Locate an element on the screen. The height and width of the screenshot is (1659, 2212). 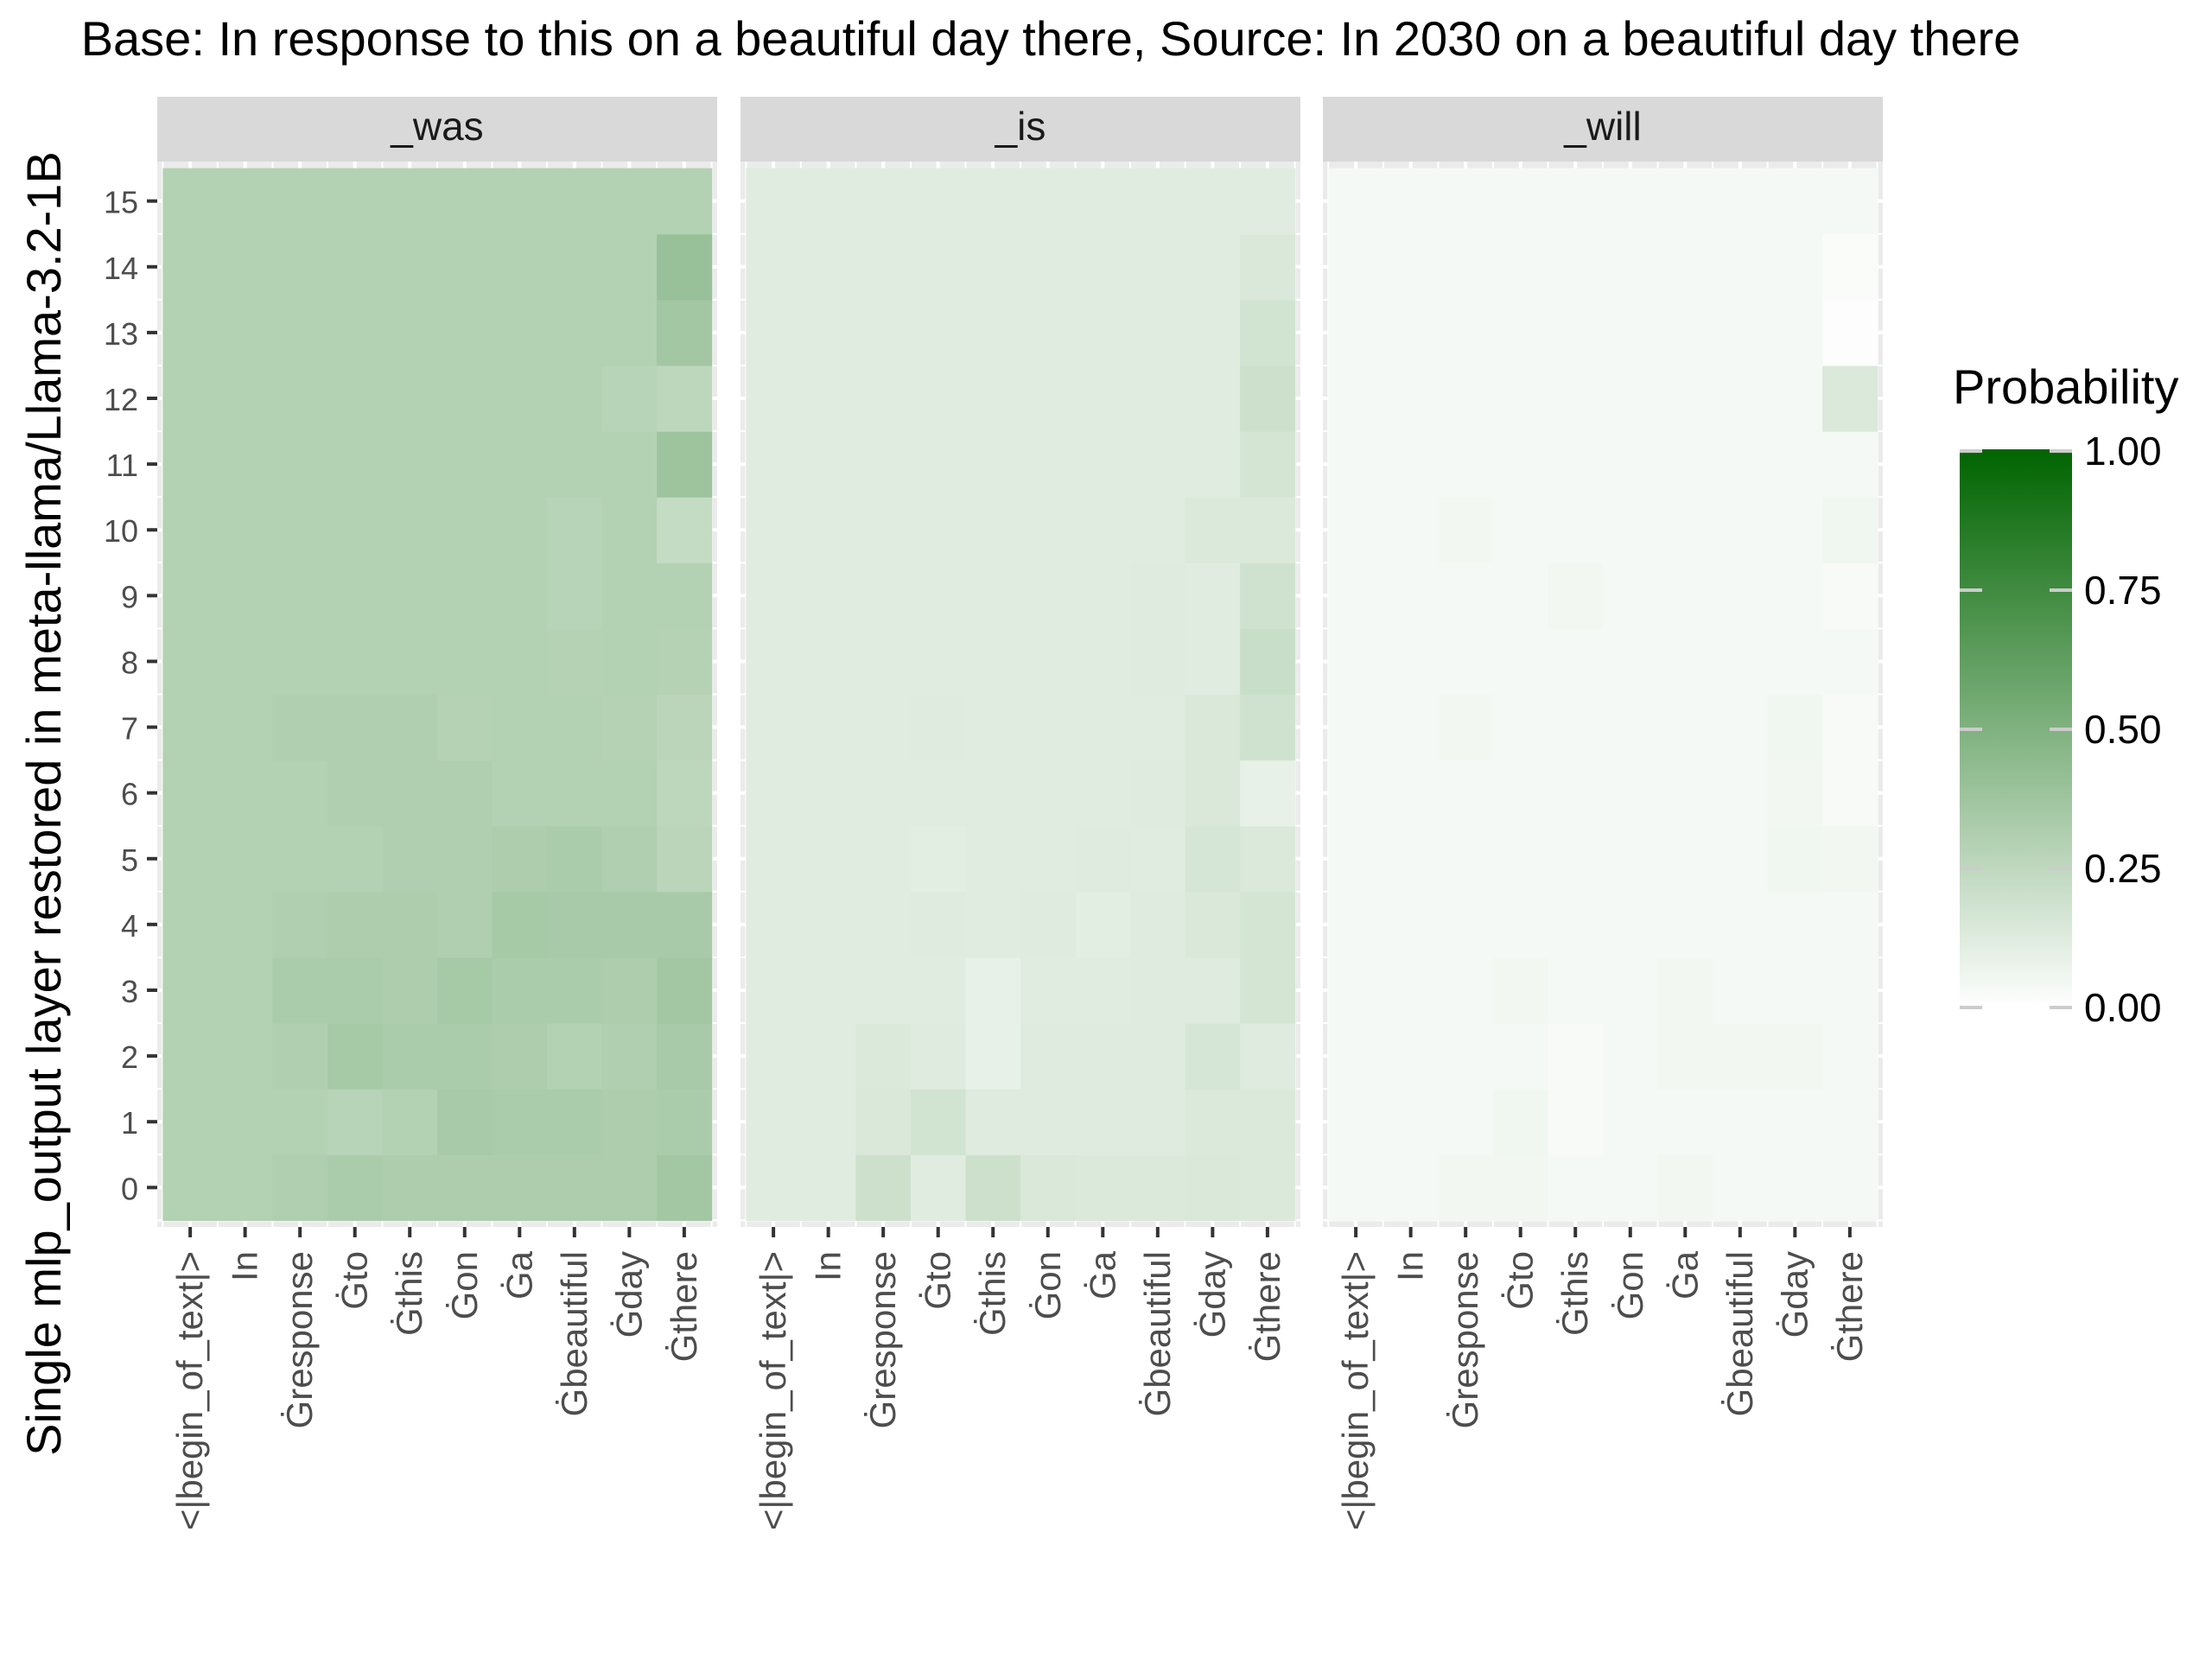
legend-tick-label: 0.50 is located at coordinates (2123, 729).